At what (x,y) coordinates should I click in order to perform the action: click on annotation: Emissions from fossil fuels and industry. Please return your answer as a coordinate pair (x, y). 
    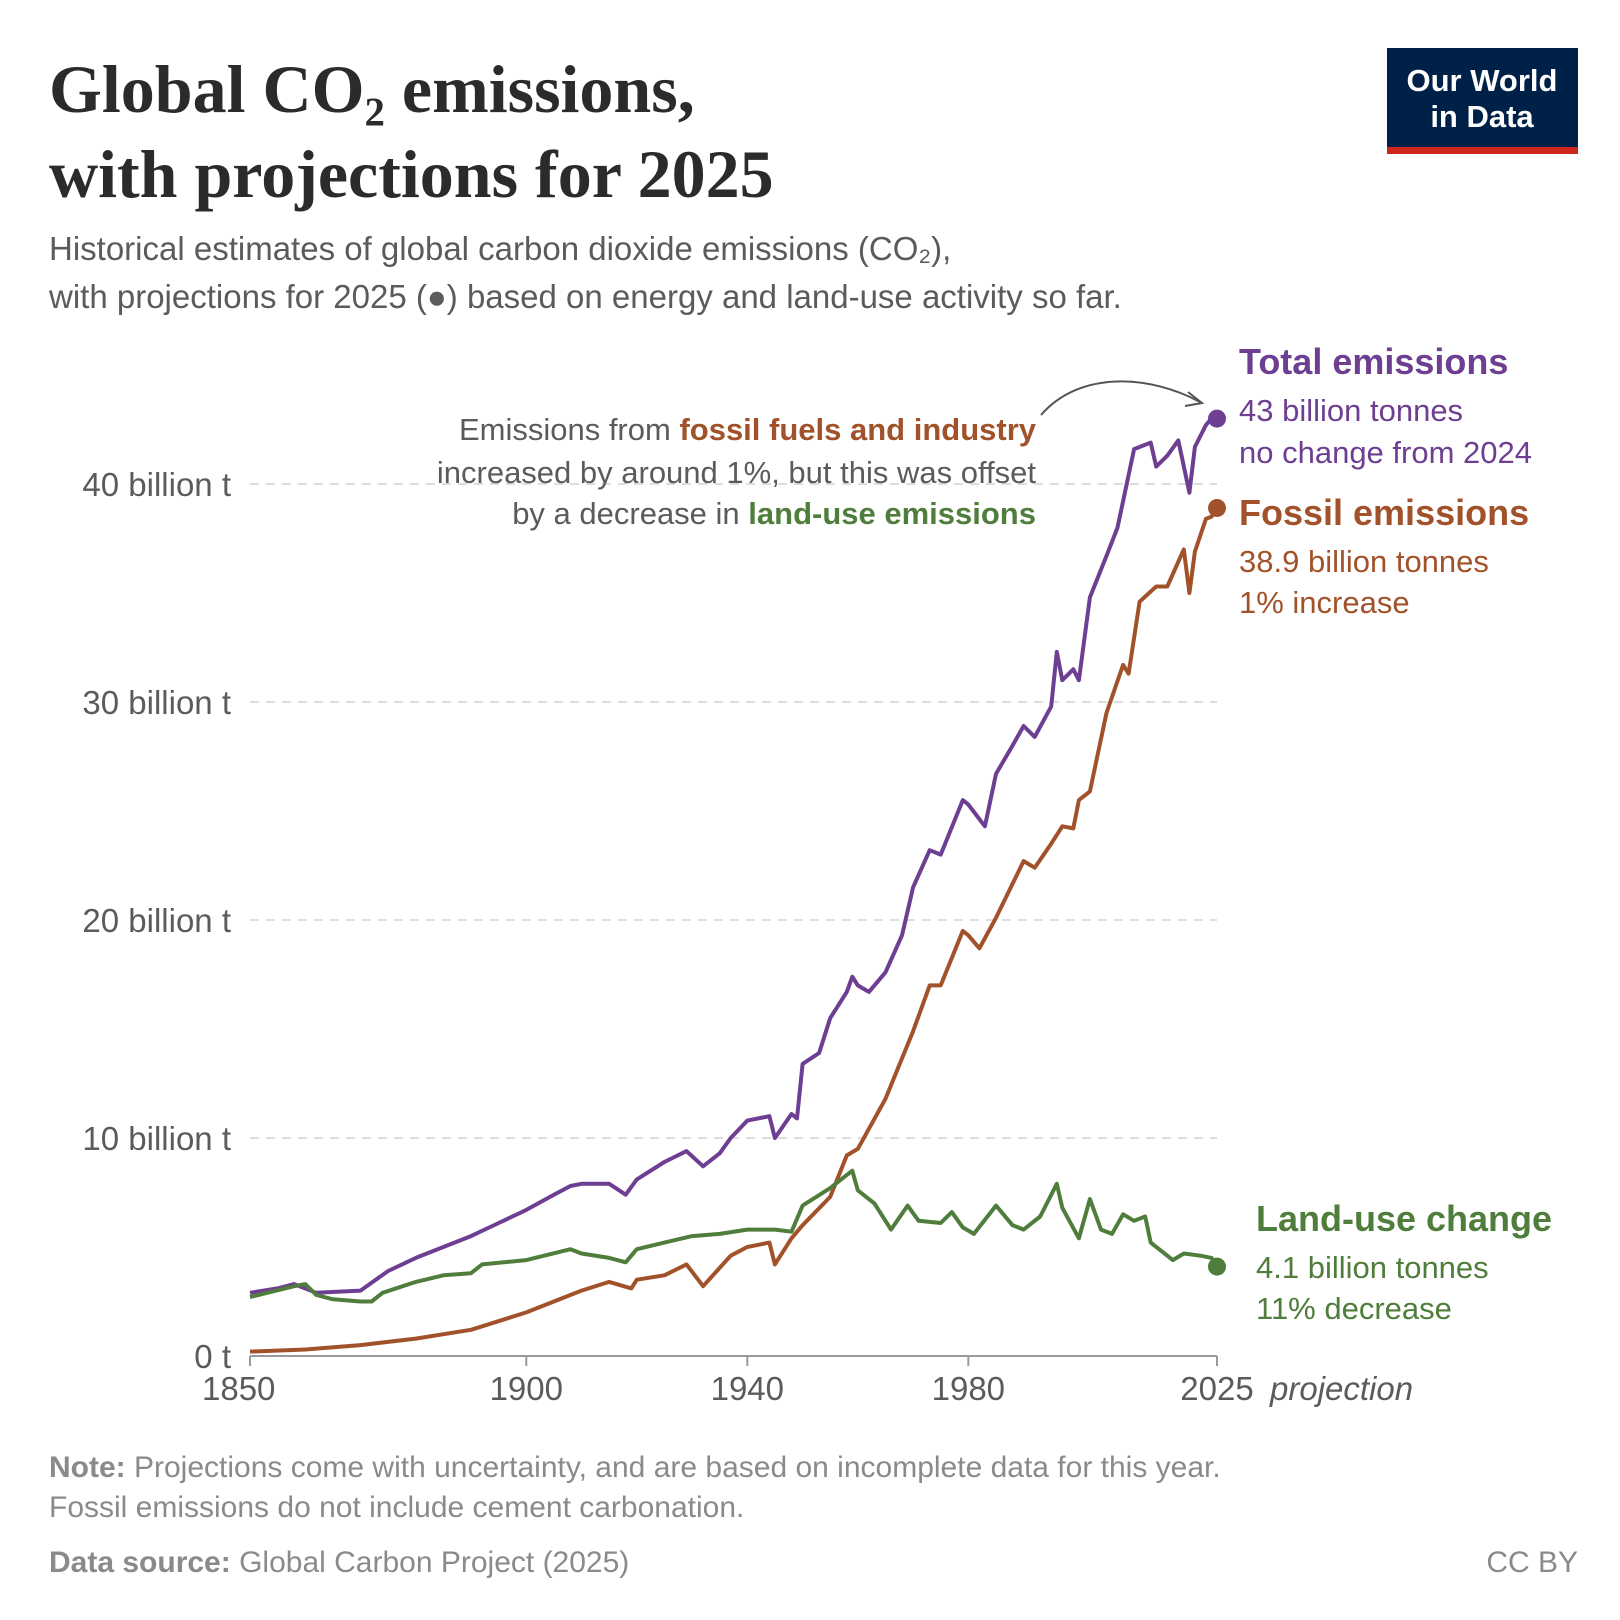
    Looking at the image, I should click on (748, 429).